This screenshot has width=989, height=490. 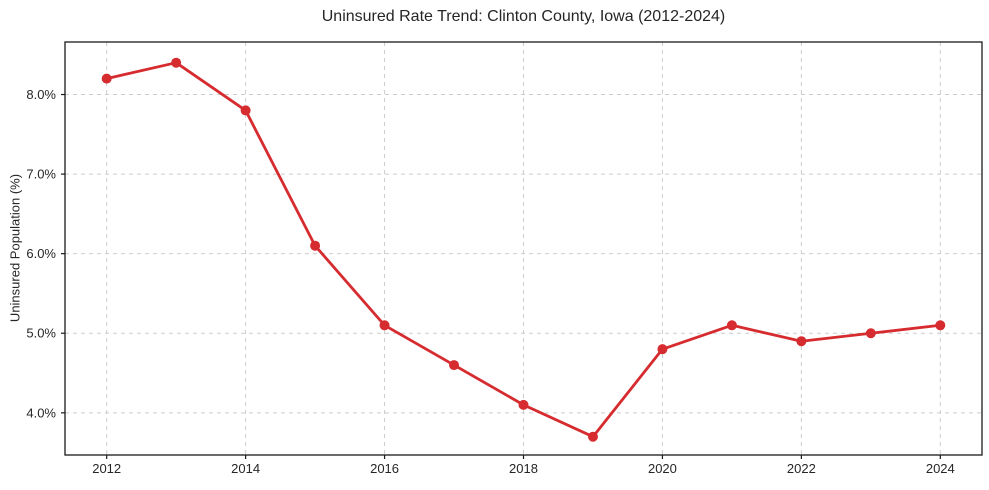 What do you see at coordinates (384, 325) in the screenshot?
I see `data-point-2016` at bounding box center [384, 325].